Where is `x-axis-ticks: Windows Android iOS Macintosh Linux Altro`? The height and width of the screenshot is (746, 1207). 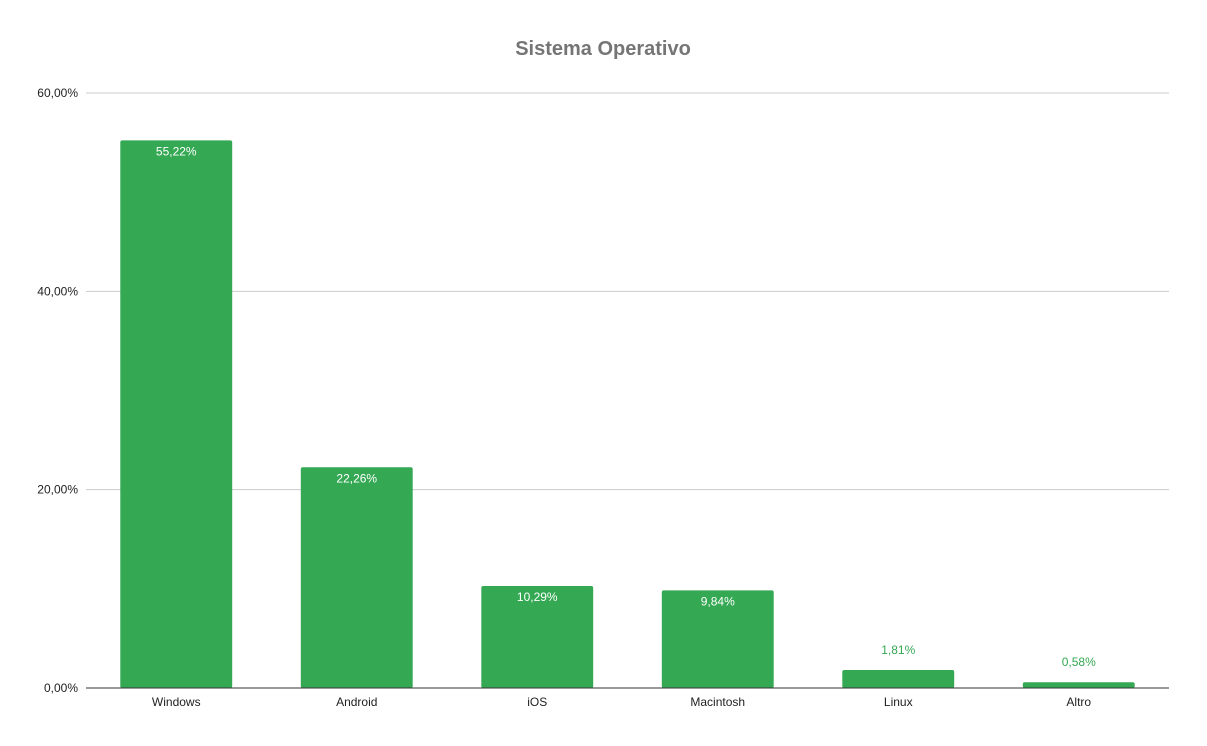
x-axis-ticks: Windows Android iOS Macintosh Linux Altro is located at coordinates (622, 702).